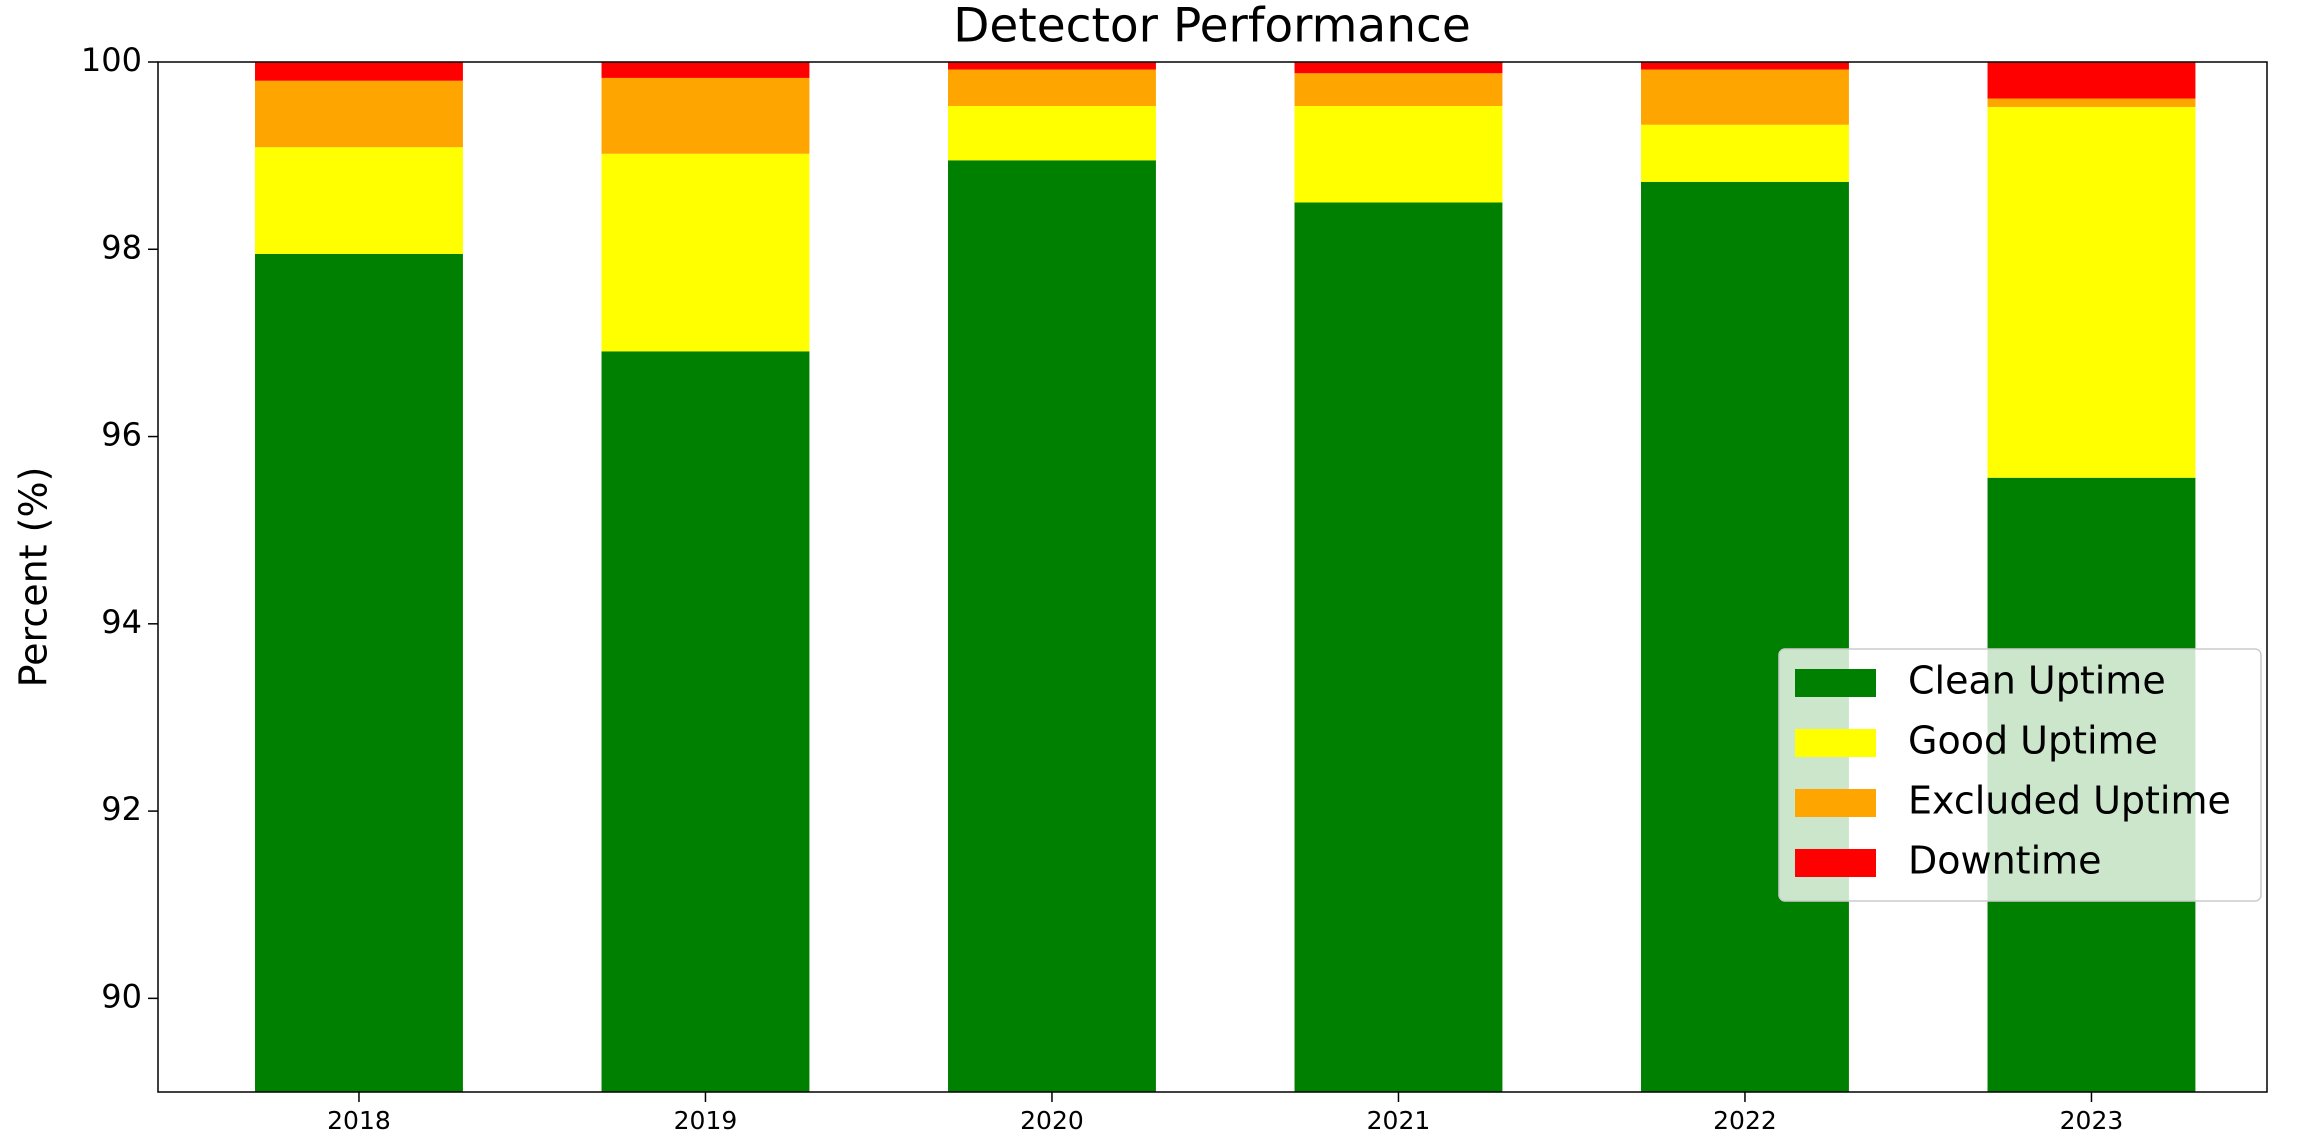 This screenshot has height=1142, width=2298. What do you see at coordinates (2005, 861) in the screenshot?
I see `legend-label: Downtime` at bounding box center [2005, 861].